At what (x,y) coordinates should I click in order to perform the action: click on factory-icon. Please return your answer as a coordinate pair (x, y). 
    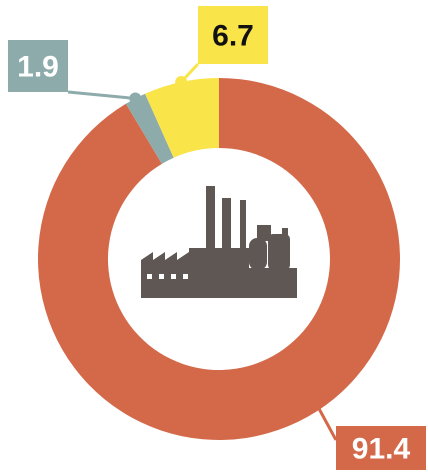
    Looking at the image, I should click on (219, 242).